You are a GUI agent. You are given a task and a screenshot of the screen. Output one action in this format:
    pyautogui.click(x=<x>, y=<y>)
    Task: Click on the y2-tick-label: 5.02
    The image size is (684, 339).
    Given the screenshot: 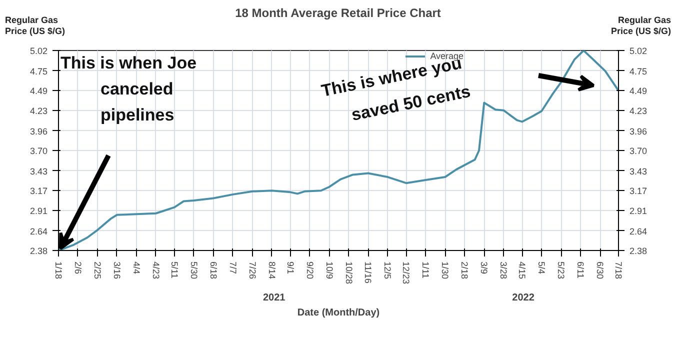 What is the action you would take?
    pyautogui.click(x=639, y=51)
    